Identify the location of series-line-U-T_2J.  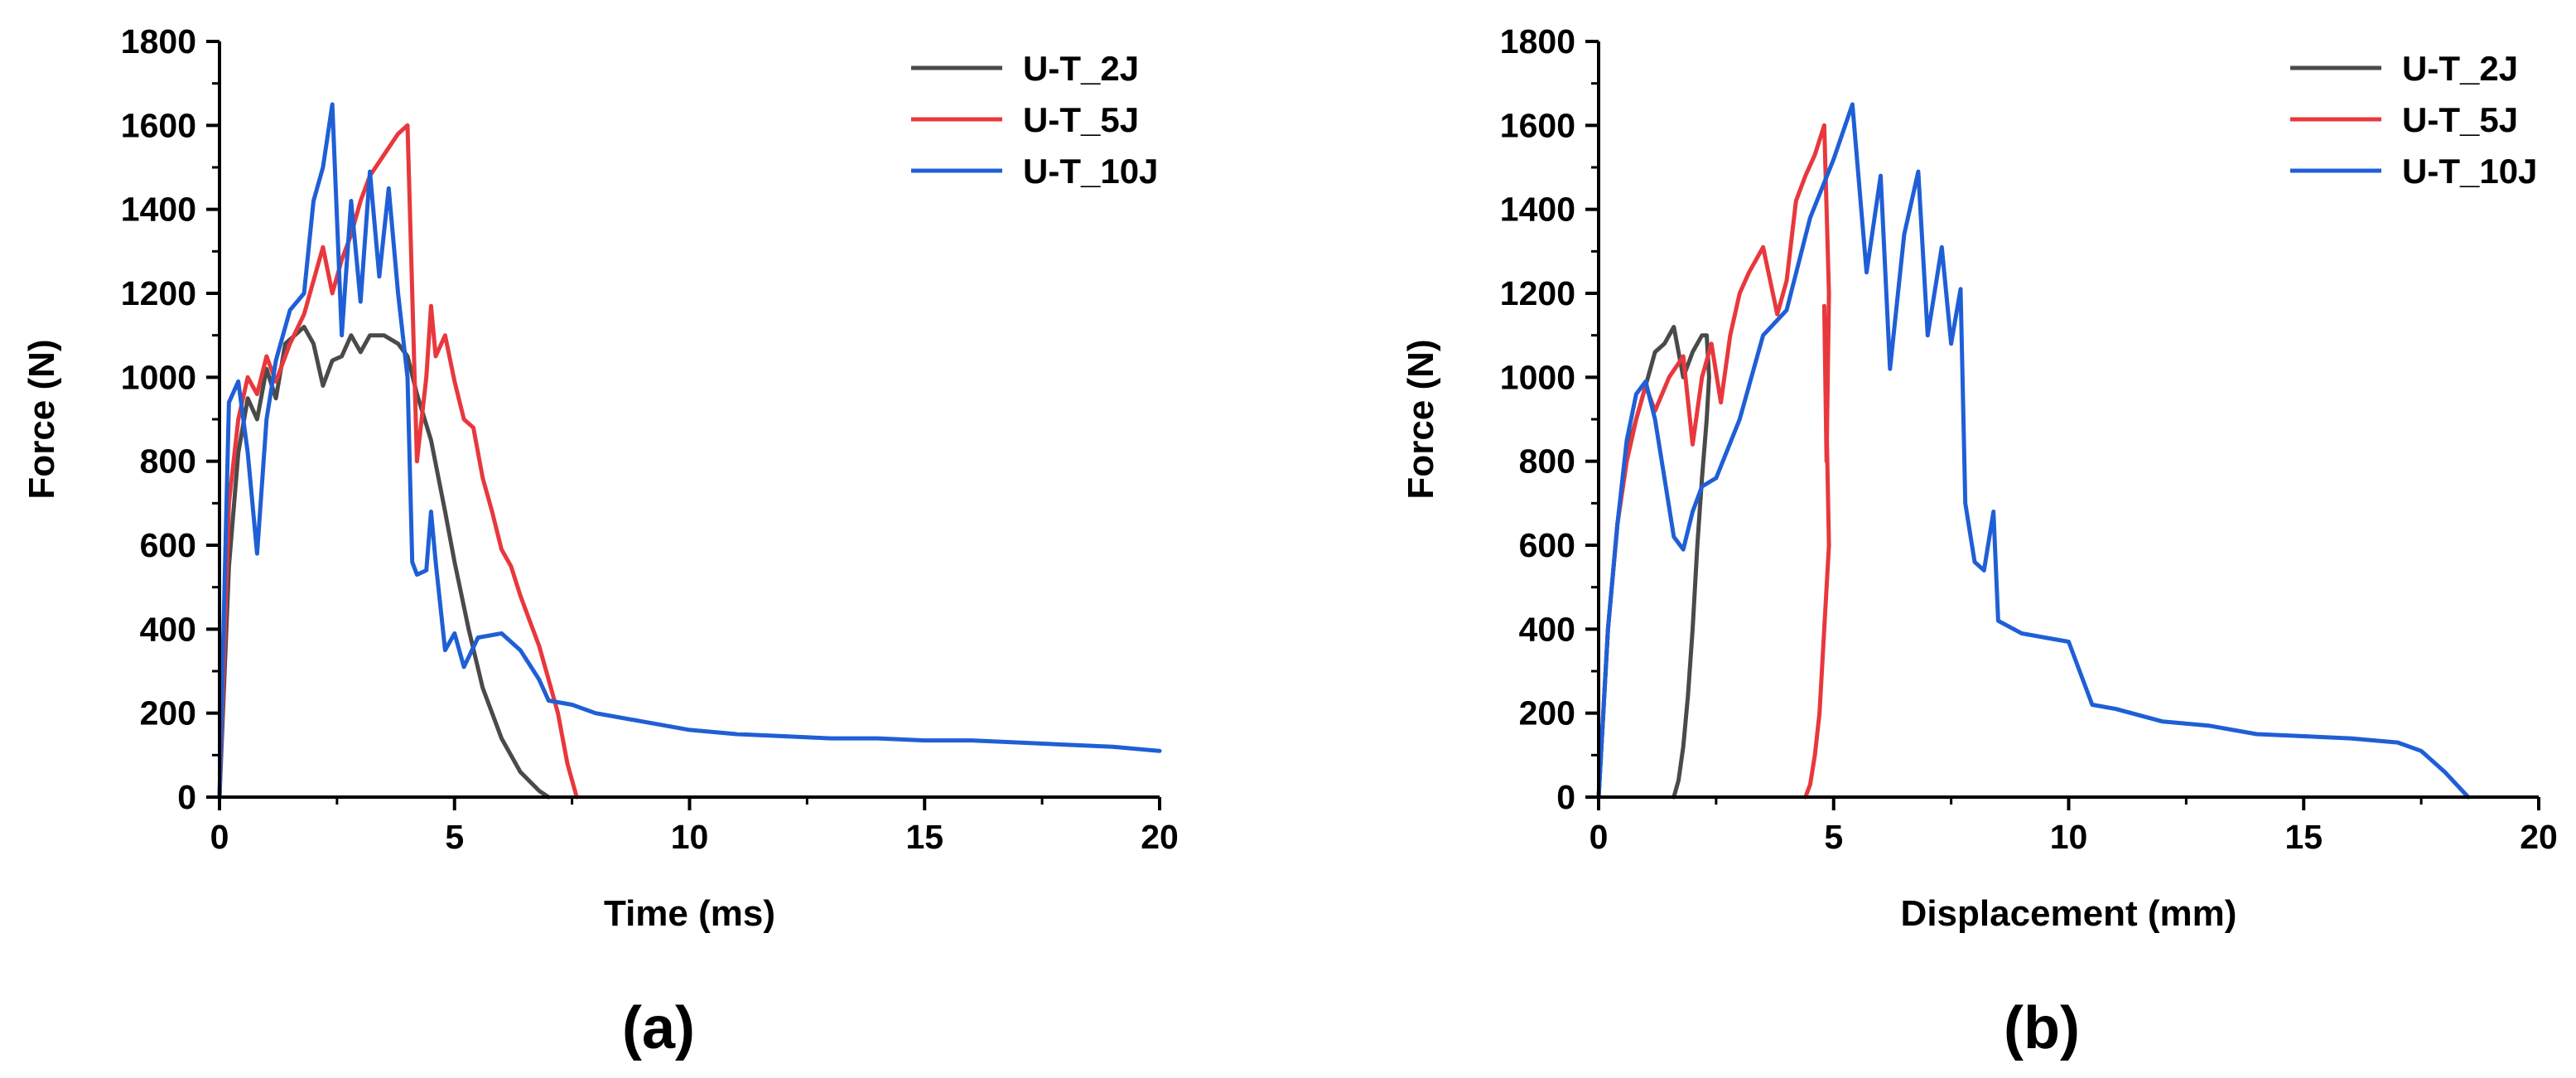
(384, 562).